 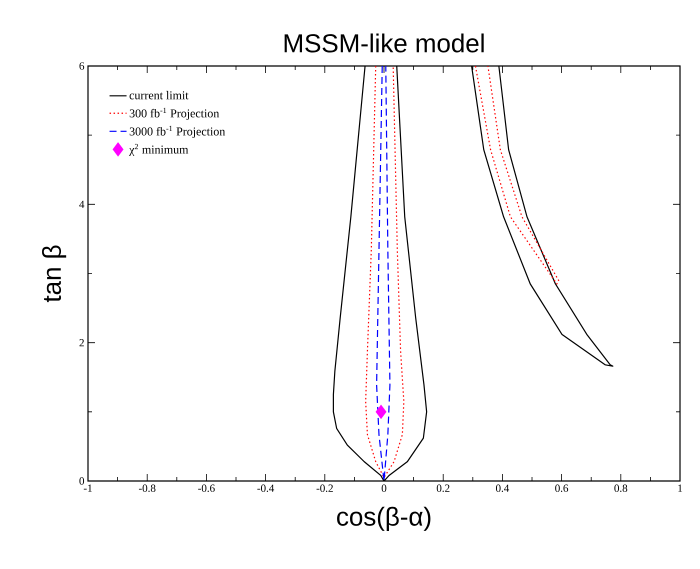 I want to click on y-tick-label: 0, so click(x=81, y=481).